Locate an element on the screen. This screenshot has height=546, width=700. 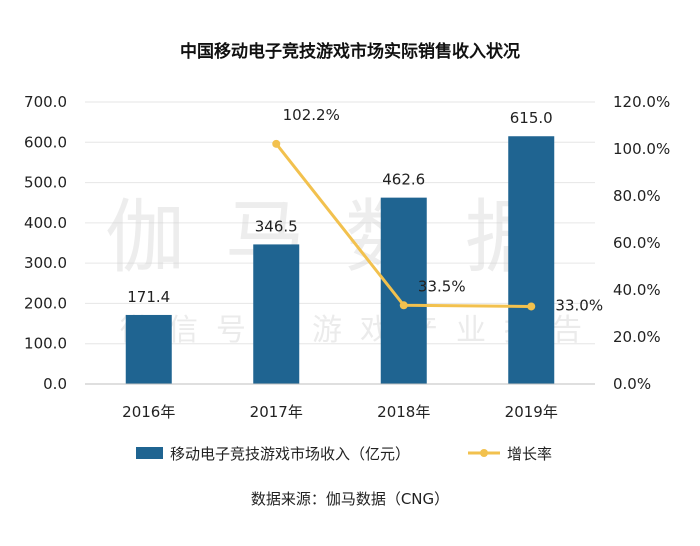
x-tick-label: 2016年 is located at coordinates (148, 412).